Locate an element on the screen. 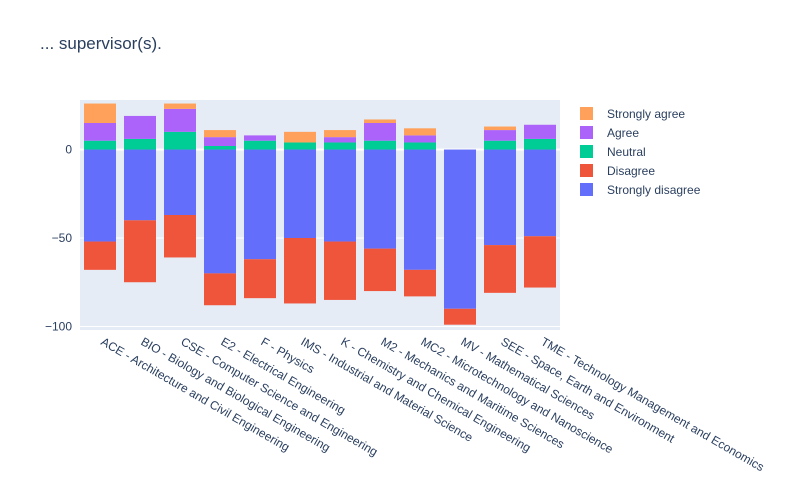  legend-label: Neutral is located at coordinates (626, 151).